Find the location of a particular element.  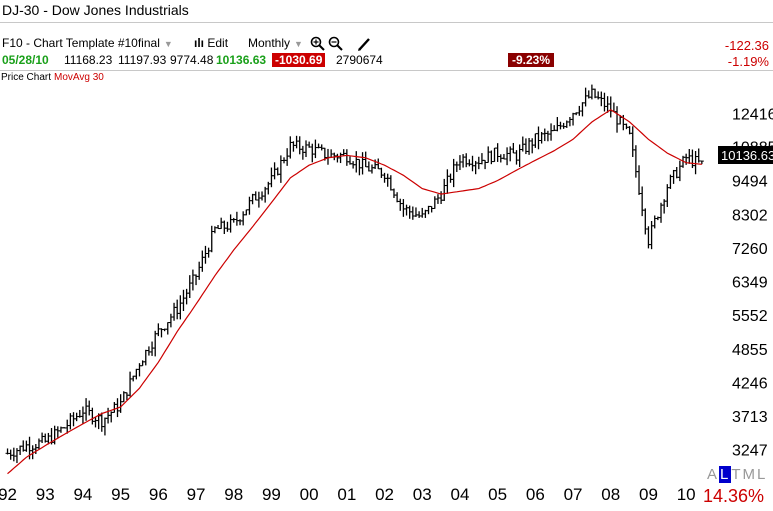

change-percent: -1.19% is located at coordinates (748, 61).